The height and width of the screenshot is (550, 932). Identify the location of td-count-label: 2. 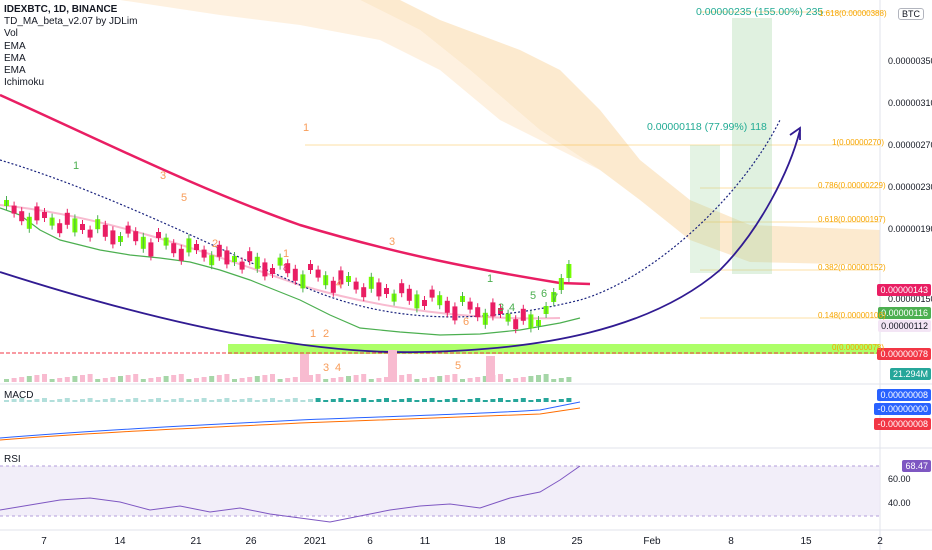
(326, 334).